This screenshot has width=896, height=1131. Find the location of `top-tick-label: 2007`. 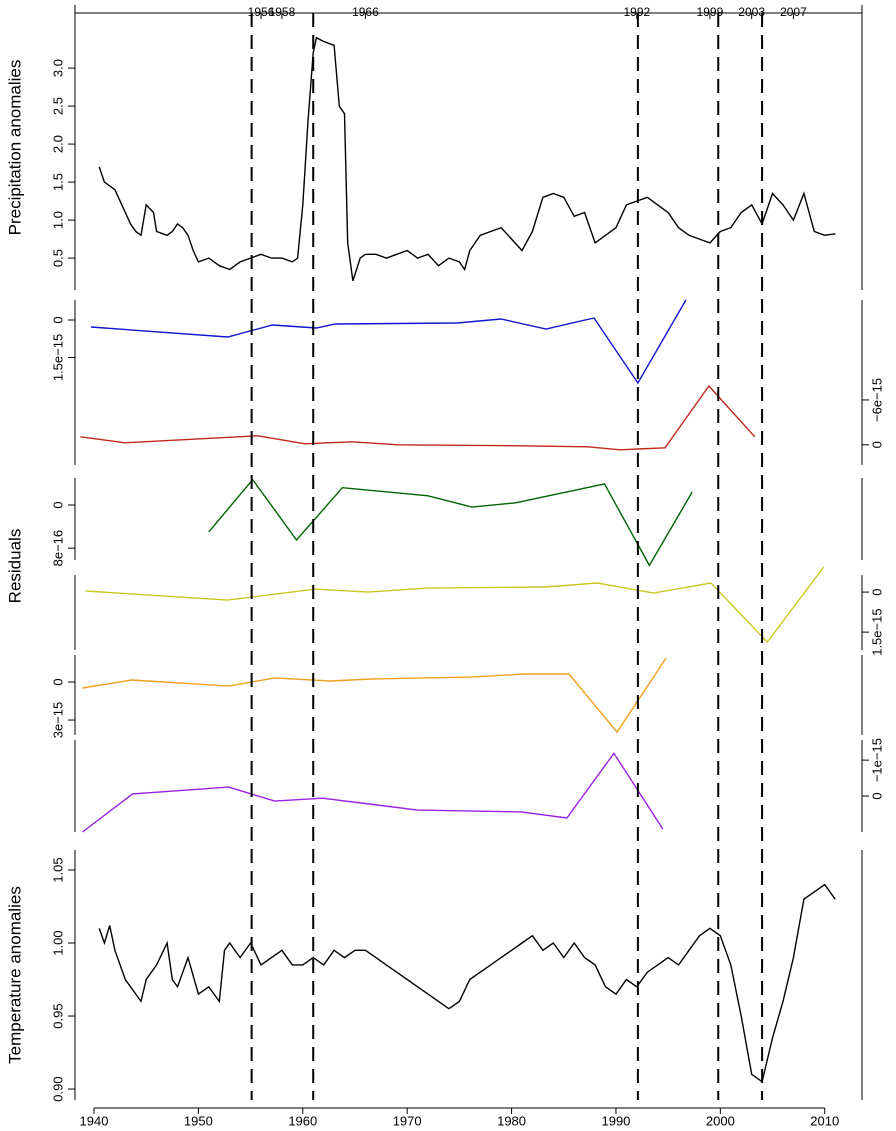

top-tick-label: 2007 is located at coordinates (793, 12).